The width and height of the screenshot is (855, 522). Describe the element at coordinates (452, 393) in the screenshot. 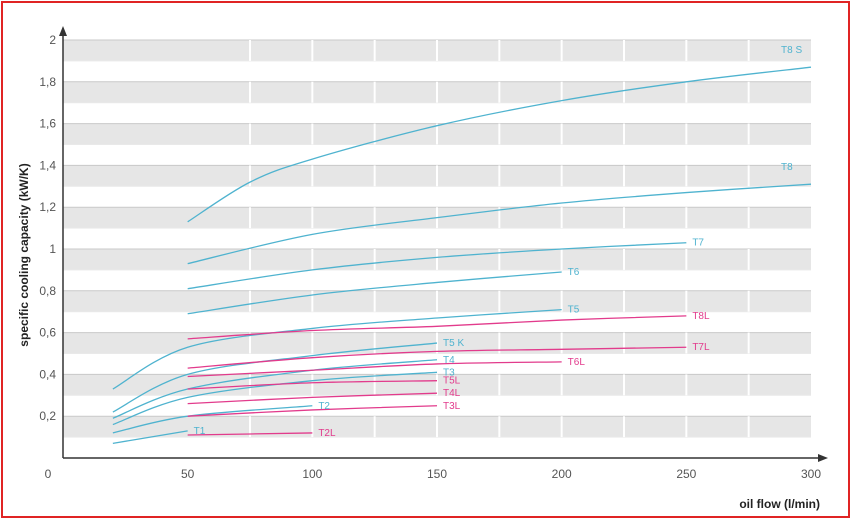

I see `series-label: T4L` at that location.